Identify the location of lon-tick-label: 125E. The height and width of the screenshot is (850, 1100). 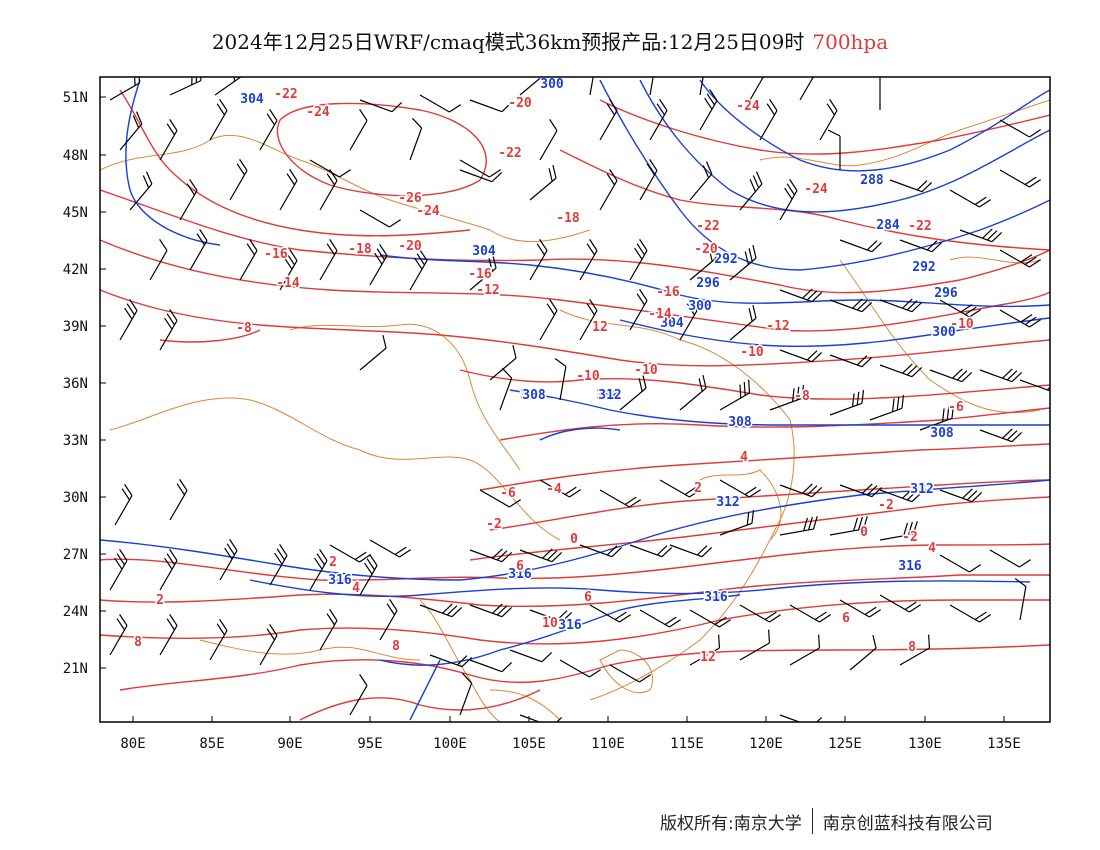
(845, 744).